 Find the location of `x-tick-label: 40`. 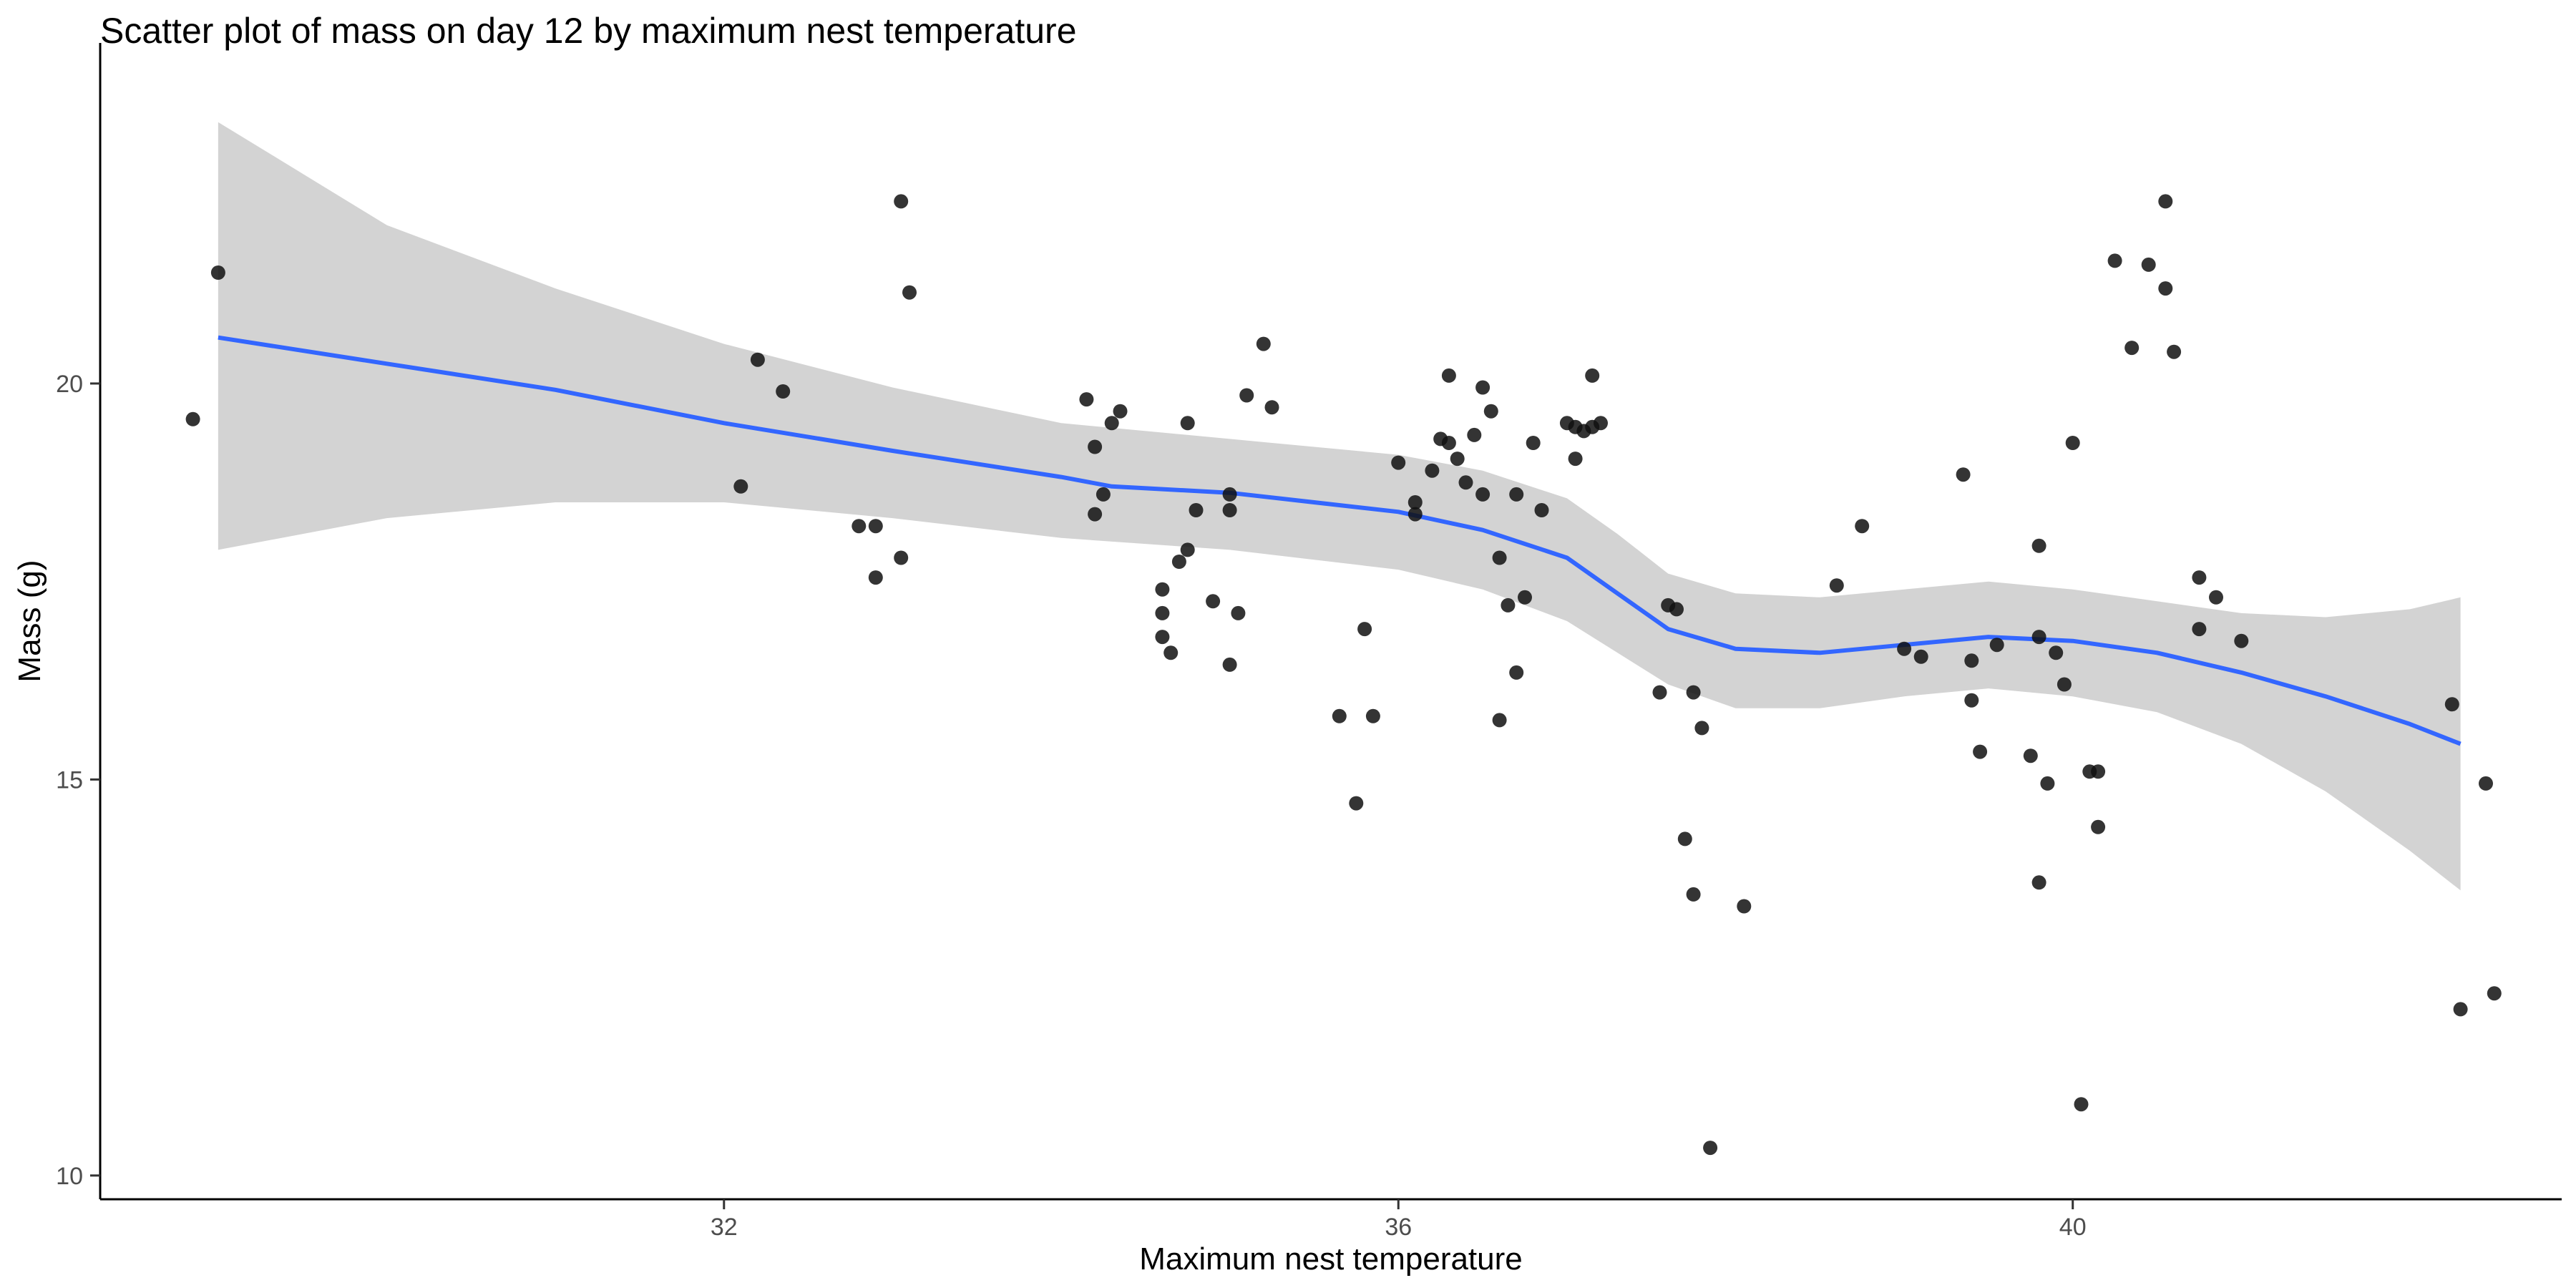

x-tick-label: 40 is located at coordinates (2073, 1227).